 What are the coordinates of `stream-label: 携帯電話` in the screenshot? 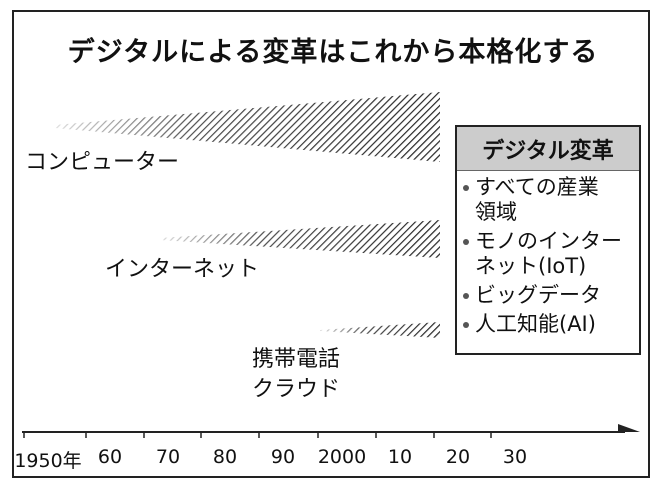 It's located at (296, 359).